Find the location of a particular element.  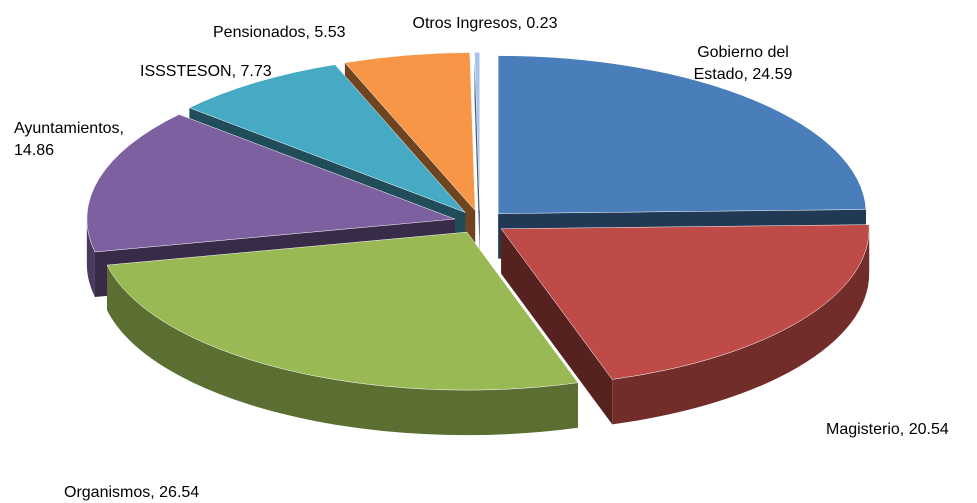

data-label: Pensionados, 5.53 is located at coordinates (279, 32).